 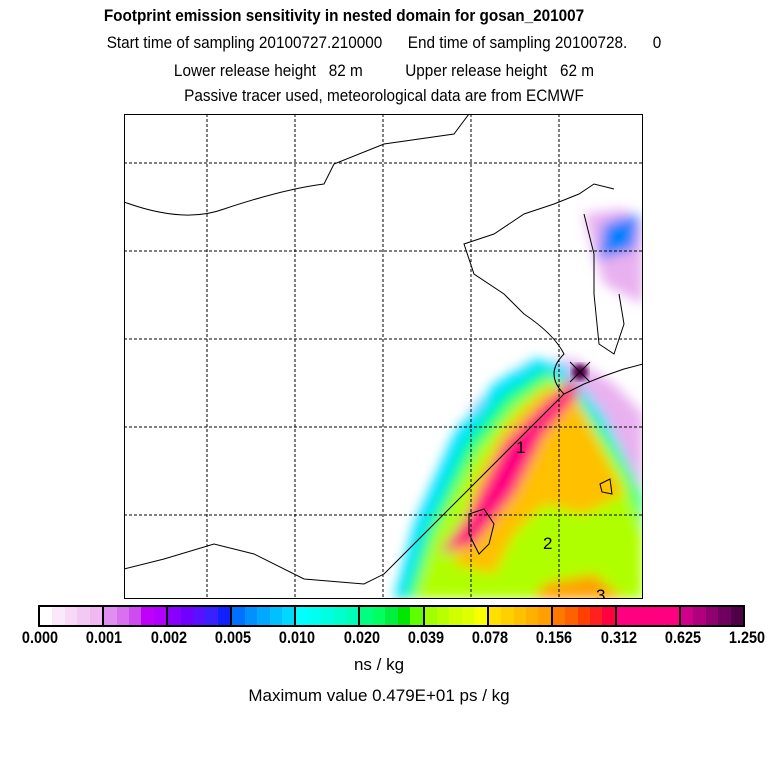 What do you see at coordinates (379, 695) in the screenshot?
I see `maximum-value: Maximum value 0.479E+01 ps / kg` at bounding box center [379, 695].